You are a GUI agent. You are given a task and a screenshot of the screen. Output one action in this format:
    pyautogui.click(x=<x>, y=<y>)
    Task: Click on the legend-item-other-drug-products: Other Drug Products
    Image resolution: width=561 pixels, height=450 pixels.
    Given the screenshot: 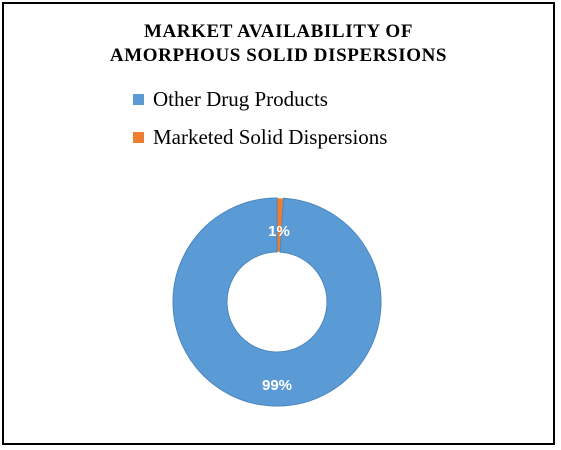 What is the action you would take?
    pyautogui.click(x=260, y=98)
    